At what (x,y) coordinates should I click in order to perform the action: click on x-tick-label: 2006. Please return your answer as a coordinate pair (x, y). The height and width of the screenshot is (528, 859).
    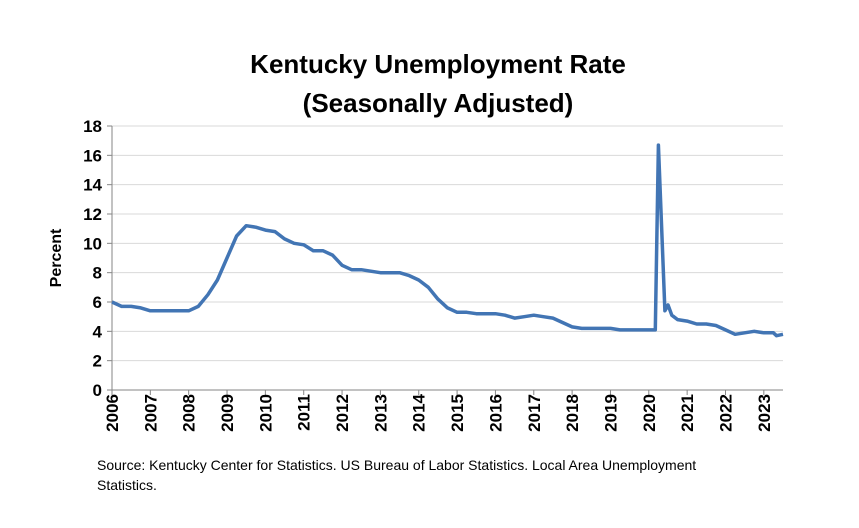
    Looking at the image, I should click on (112, 413).